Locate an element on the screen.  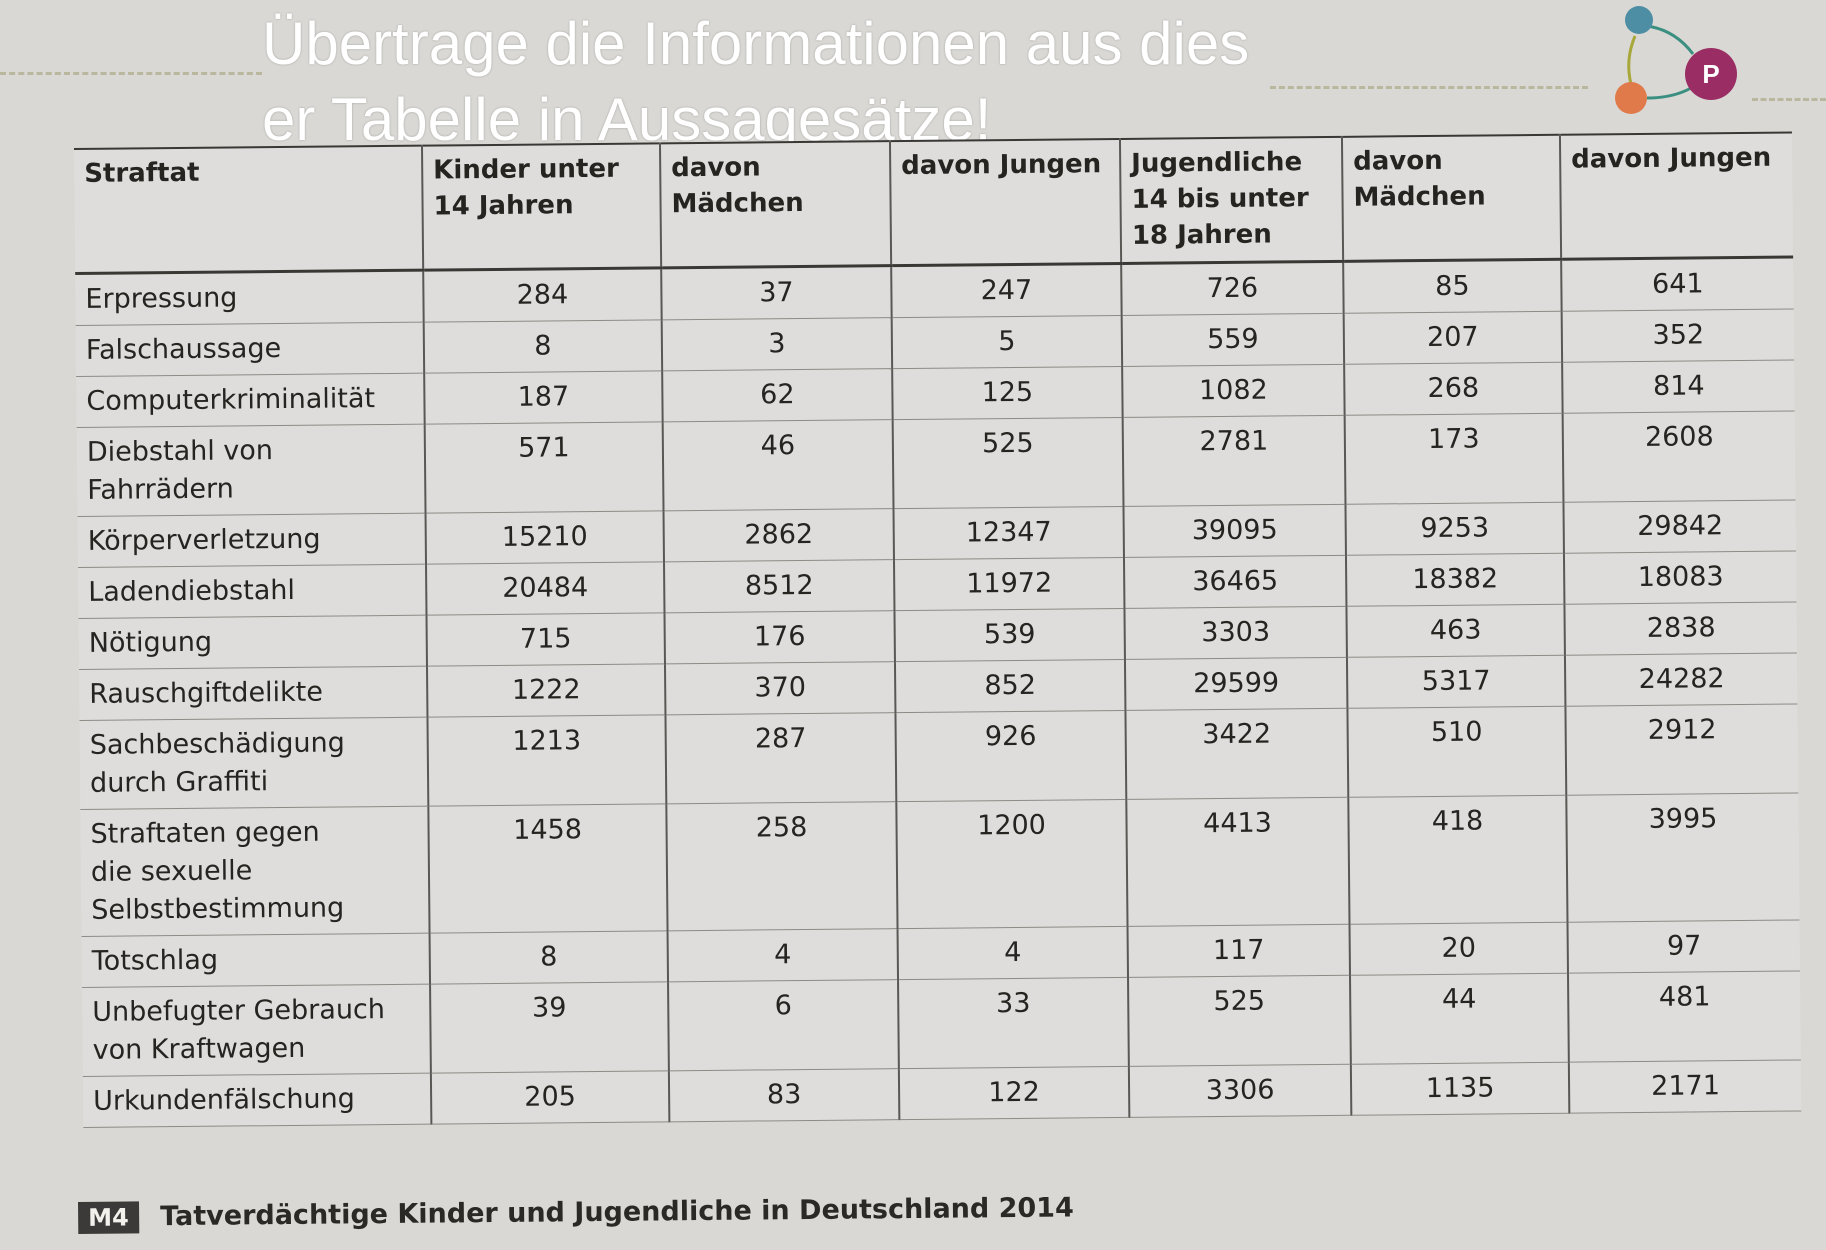
offense-cell: Totschlag is located at coordinates (256, 960).